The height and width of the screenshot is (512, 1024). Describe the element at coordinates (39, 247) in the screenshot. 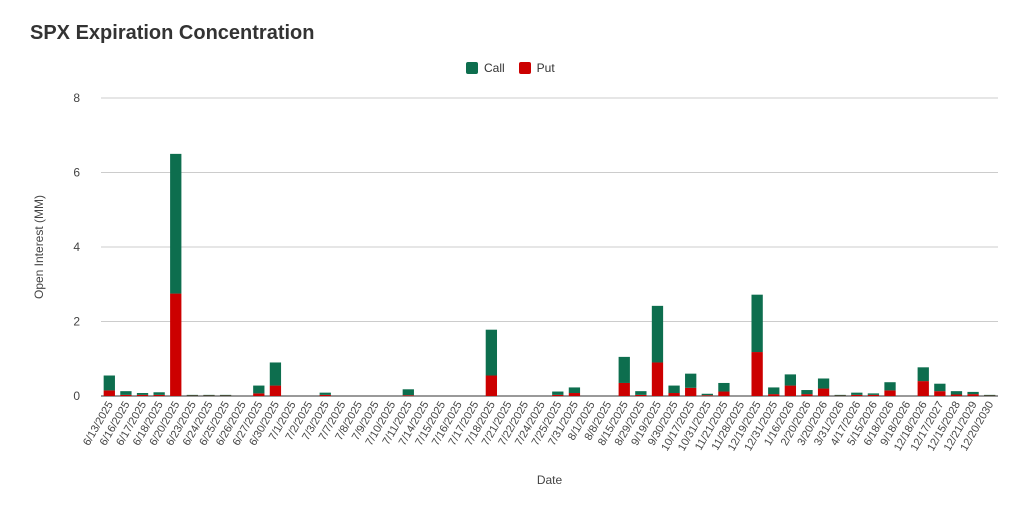

I see `y-axis-label: Open Interest (MM)` at that location.